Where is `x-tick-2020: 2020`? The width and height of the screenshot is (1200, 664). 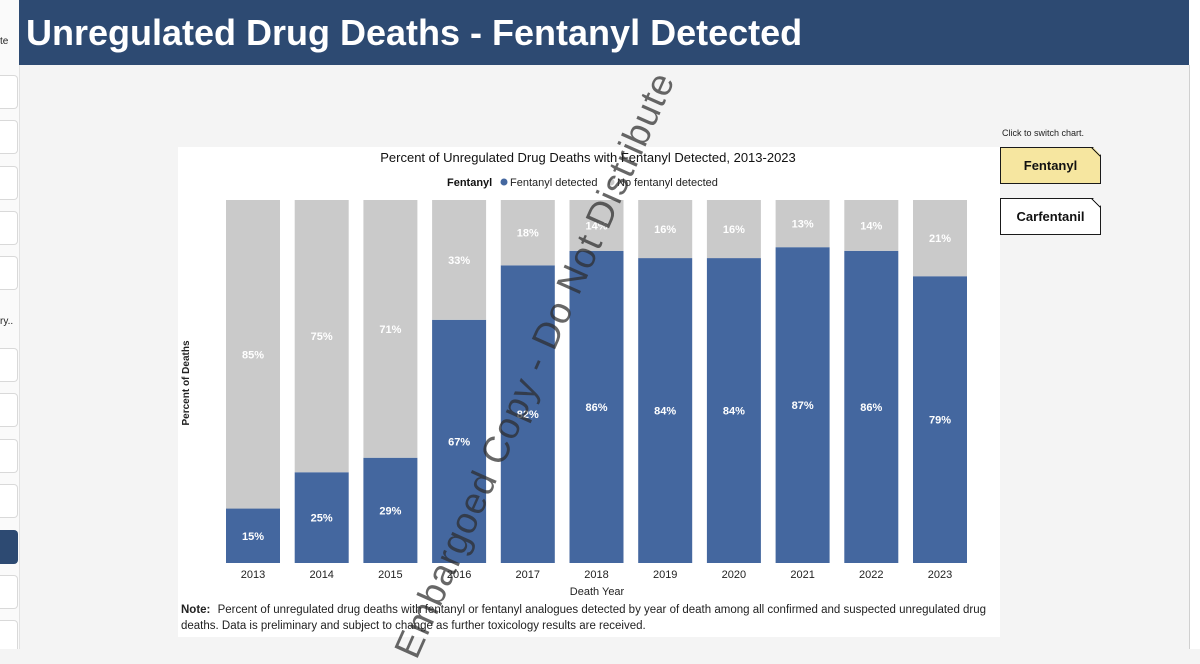 x-tick-2020: 2020 is located at coordinates (734, 575).